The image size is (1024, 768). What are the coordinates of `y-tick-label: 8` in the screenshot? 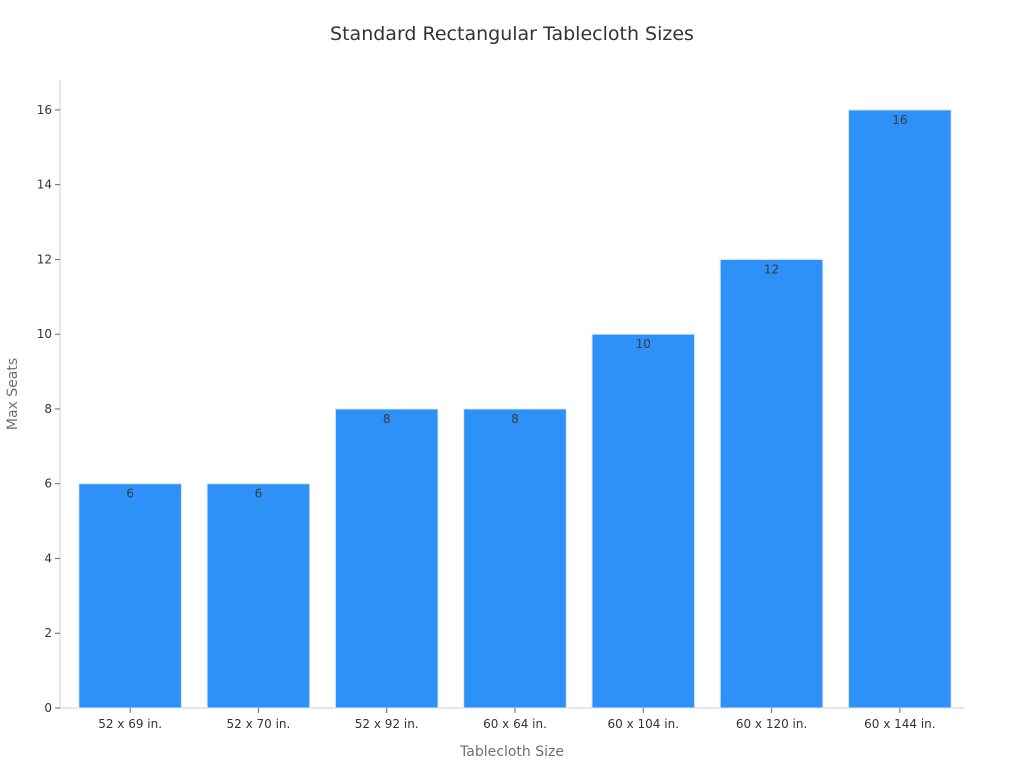 It's located at (48, 409).